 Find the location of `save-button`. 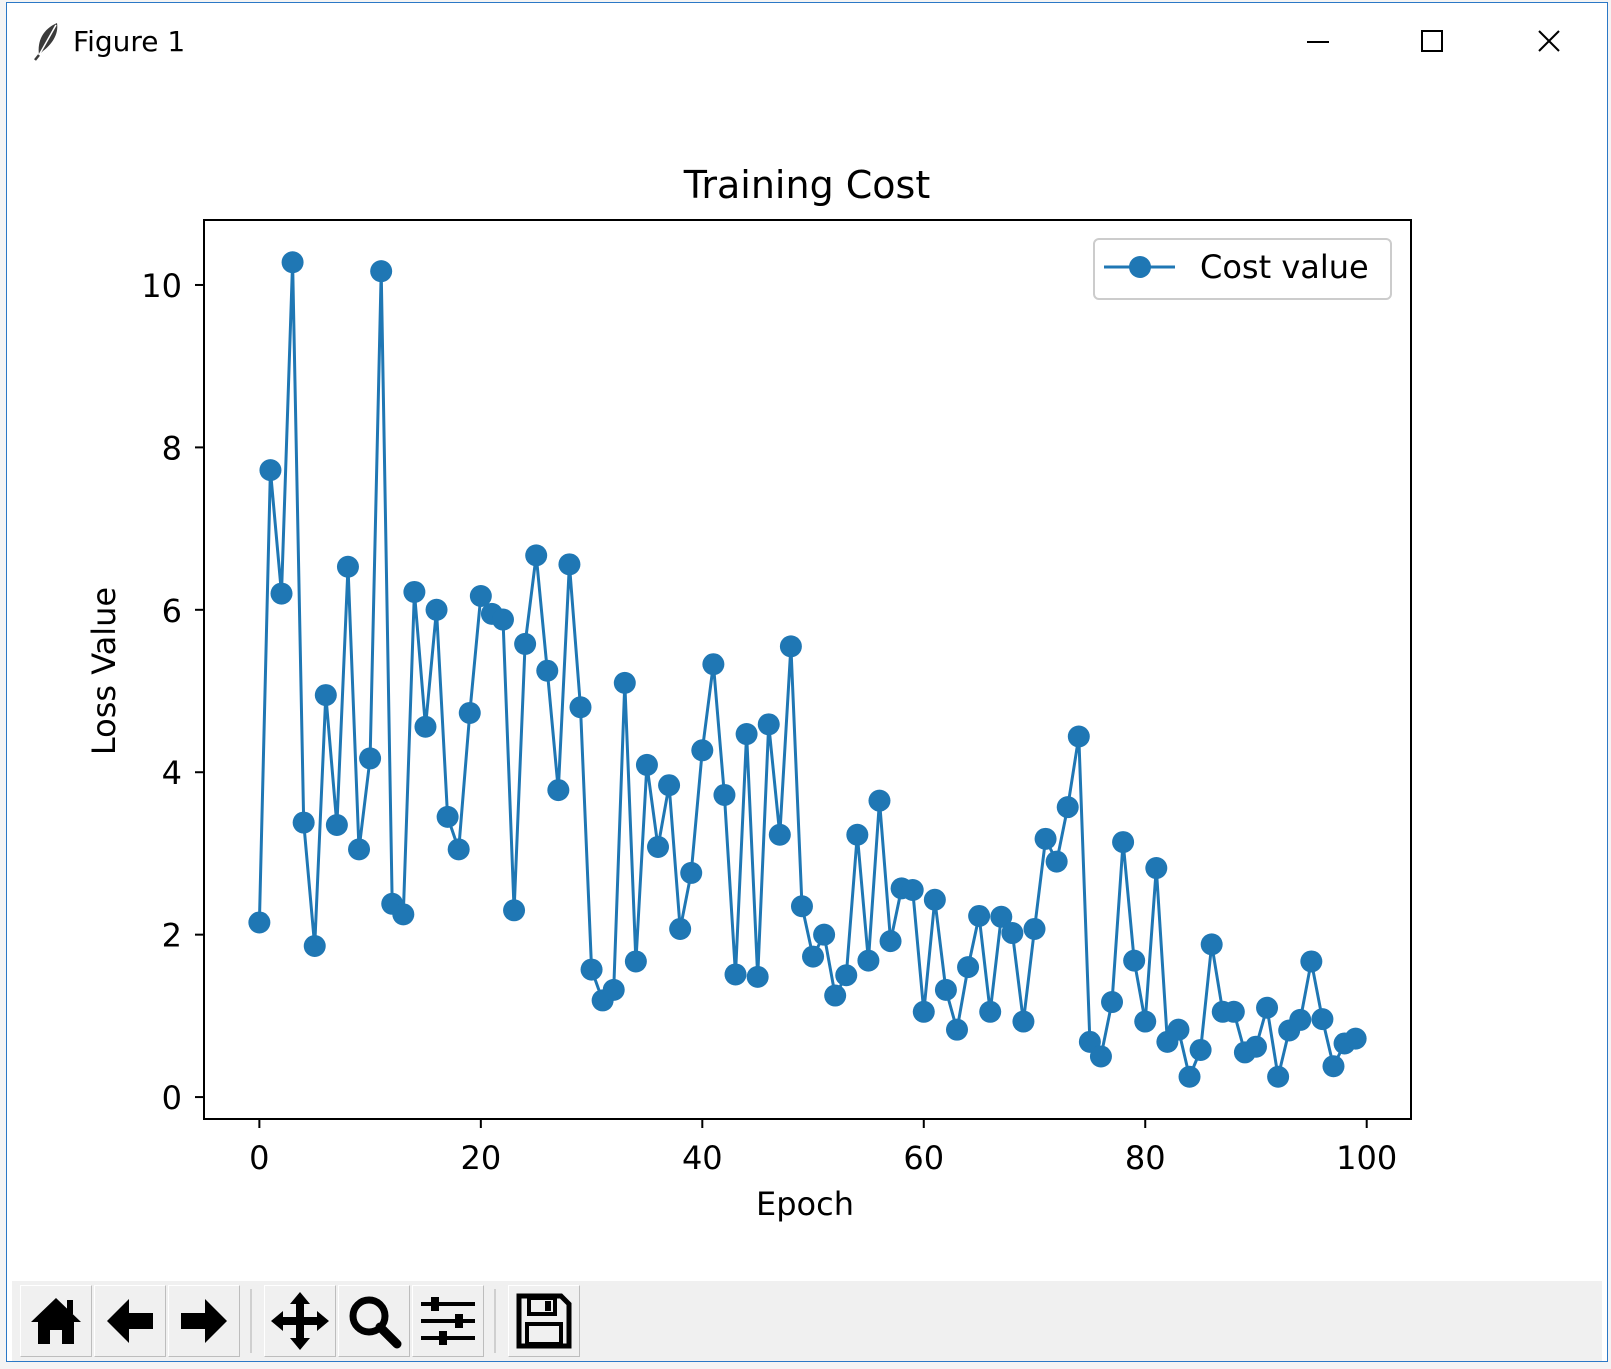

save-button is located at coordinates (544, 1321).